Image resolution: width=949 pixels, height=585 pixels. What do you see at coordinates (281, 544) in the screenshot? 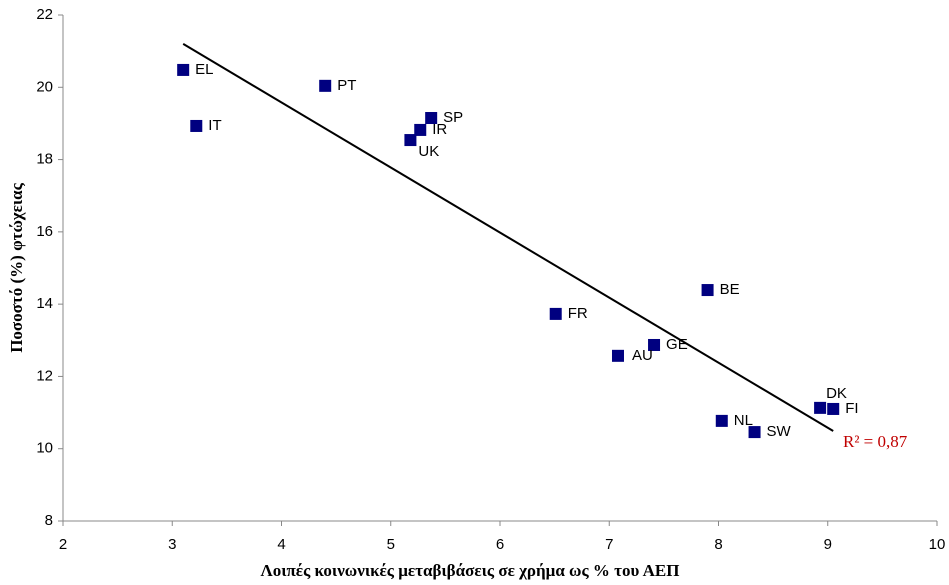
I see `x-tick-label: 4` at bounding box center [281, 544].